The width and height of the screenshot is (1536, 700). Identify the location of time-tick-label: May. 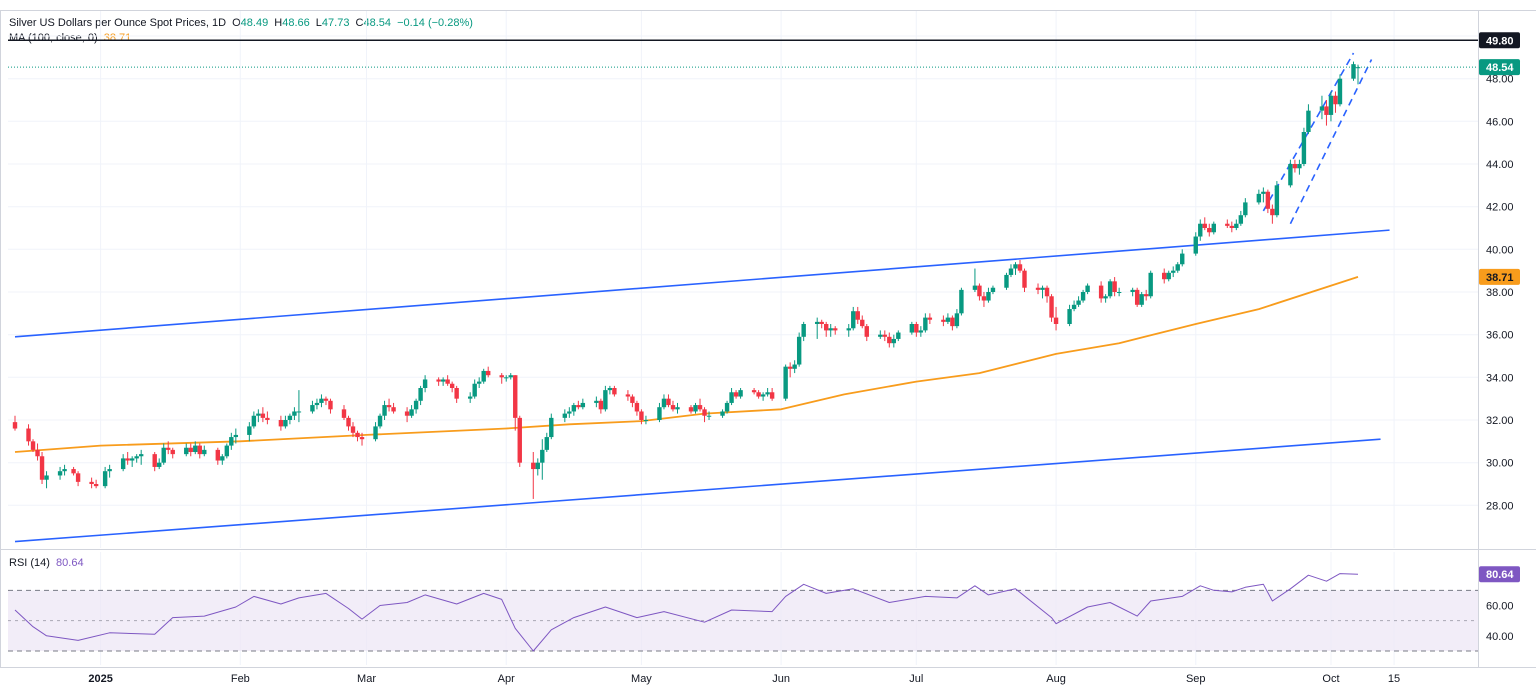
(641, 679).